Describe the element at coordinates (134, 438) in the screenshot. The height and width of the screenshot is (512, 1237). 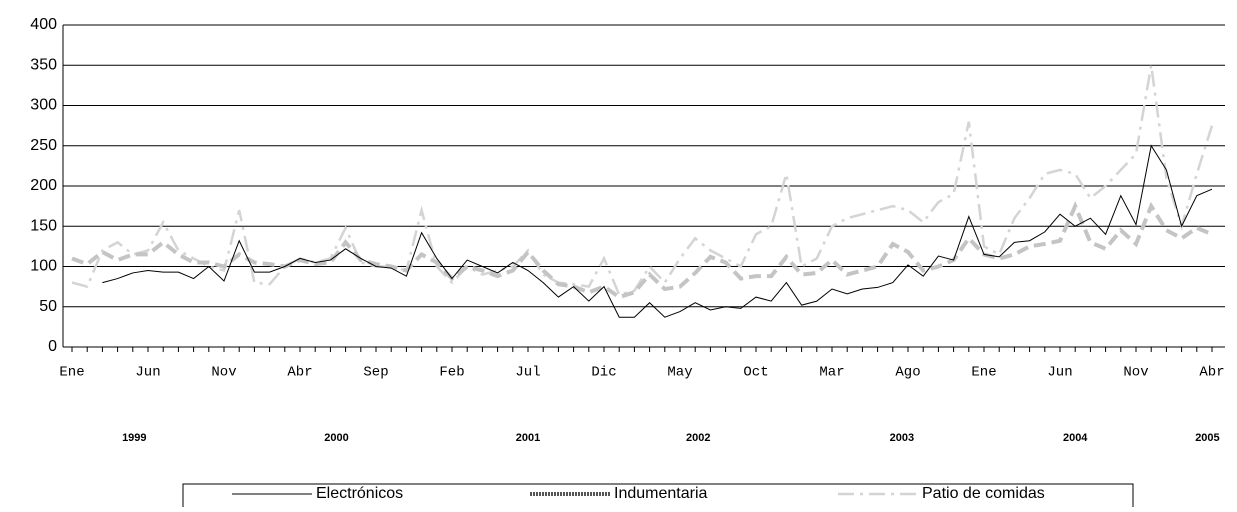
I see `year-label: 1999` at that location.